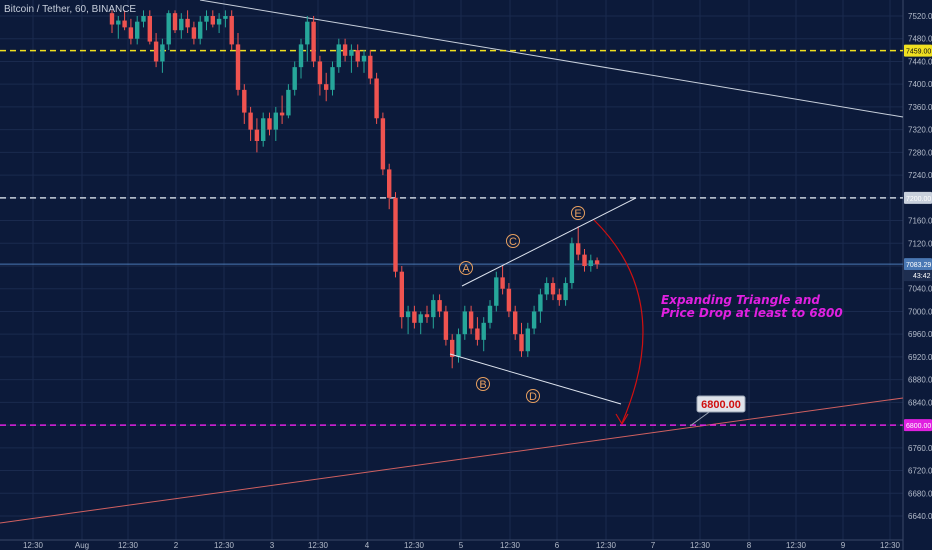 The height and width of the screenshot is (550, 932). Describe the element at coordinates (721, 405) in the screenshot. I see `target-callout-label: 6800.00` at that location.